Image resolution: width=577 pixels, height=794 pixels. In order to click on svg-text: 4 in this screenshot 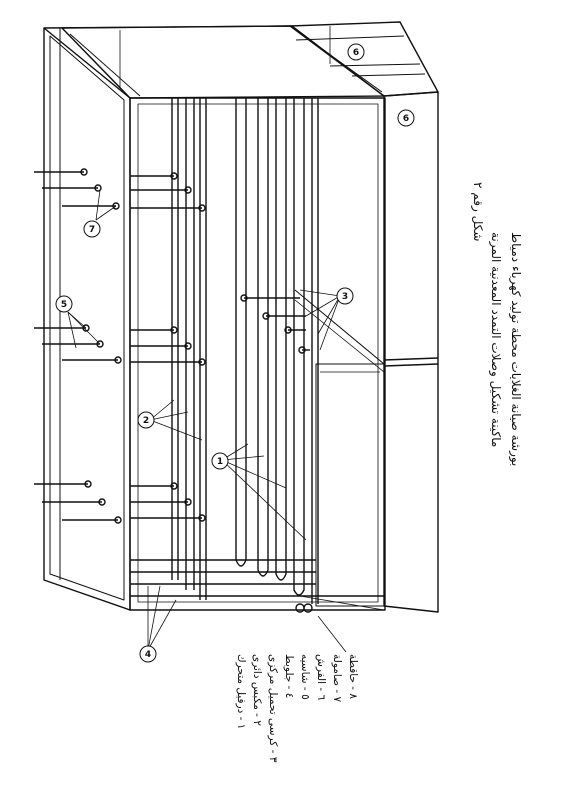, I will do `click(148, 655)`.